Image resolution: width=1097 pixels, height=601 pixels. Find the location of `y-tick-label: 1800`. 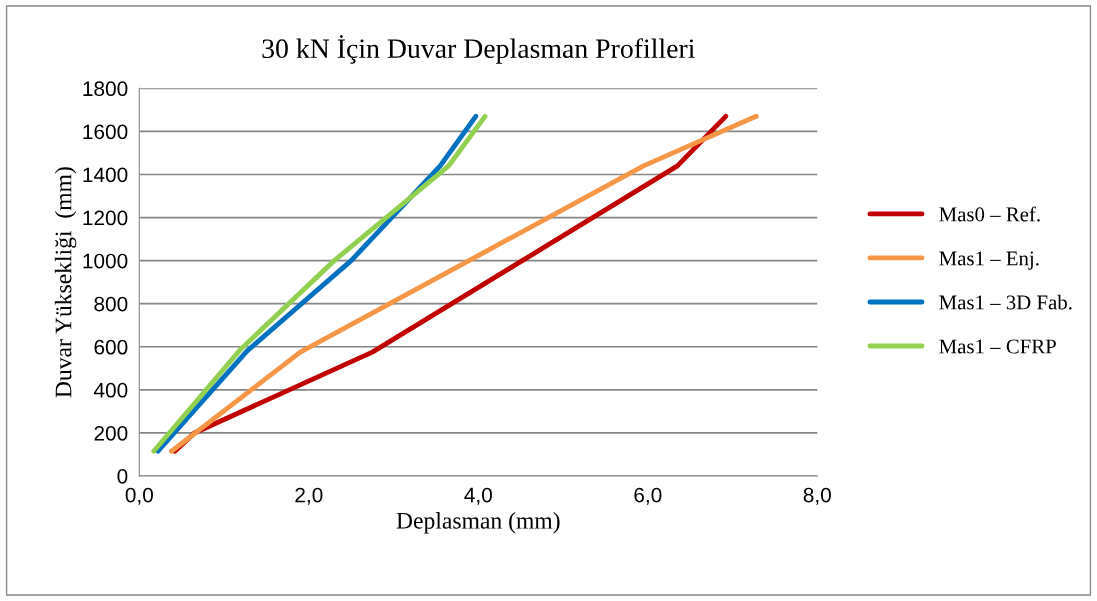

y-tick-label: 1800 is located at coordinates (105, 89).